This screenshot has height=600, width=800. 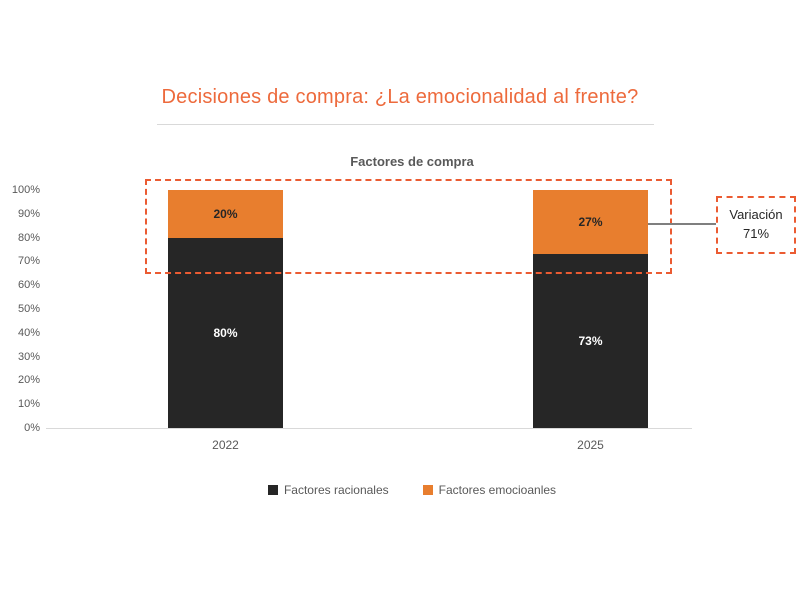 I want to click on data-label-racionales-2022: 80%, so click(x=225, y=332).